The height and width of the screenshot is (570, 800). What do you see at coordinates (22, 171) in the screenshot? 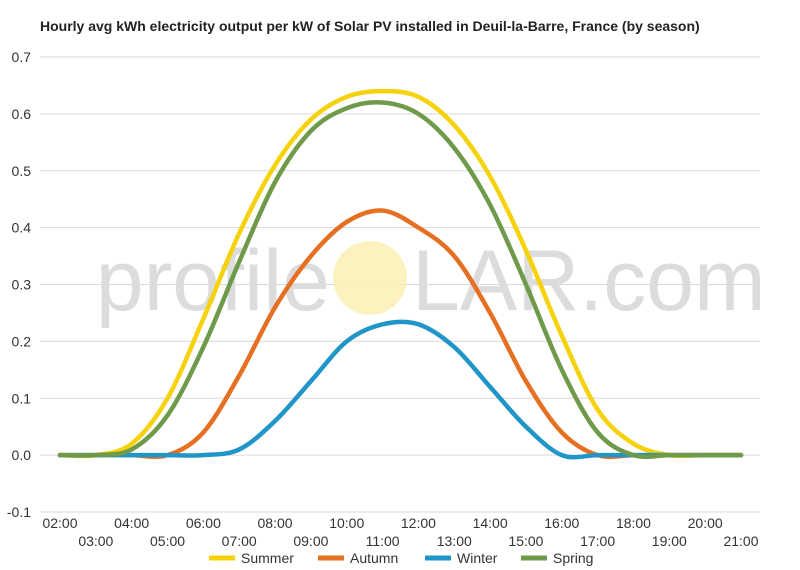
I see `y-tick-label: 0.5` at bounding box center [22, 171].